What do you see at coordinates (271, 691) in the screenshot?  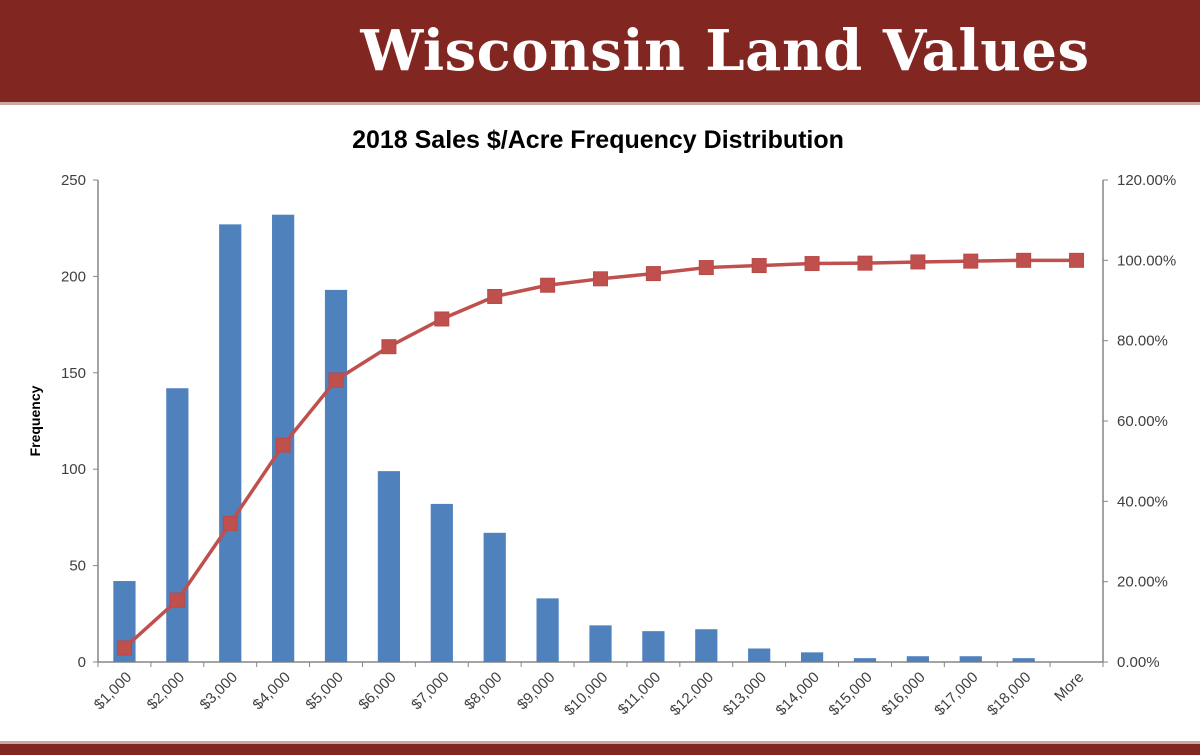 I see `x-tick-label: $4,000` at bounding box center [271, 691].